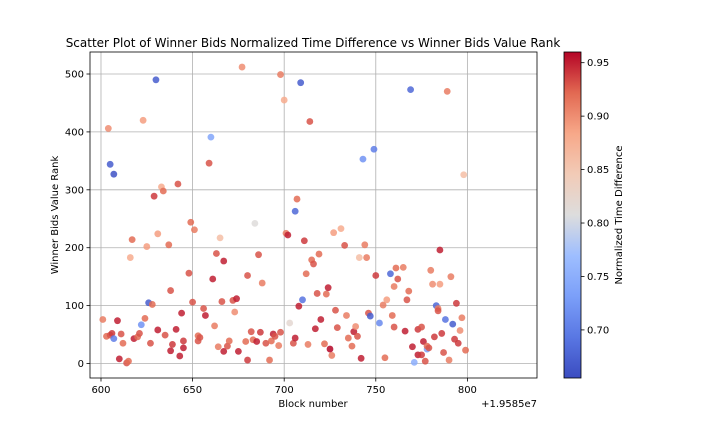 This screenshot has width=720, height=432. What do you see at coordinates (74, 75) in the screenshot?
I see `y-tick-label: 500` at bounding box center [74, 75].